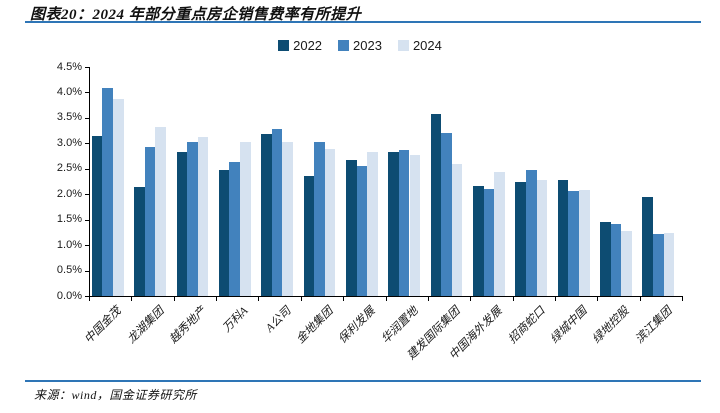 This screenshot has height=413, width=720. Describe the element at coordinates (245, 219) in the screenshot. I see `bar-2024-万科A` at that location.